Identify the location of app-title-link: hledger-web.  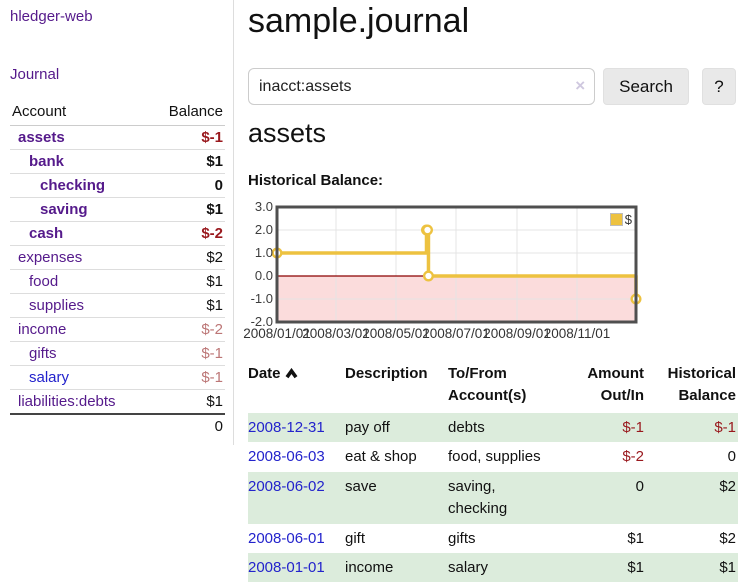
(51, 16).